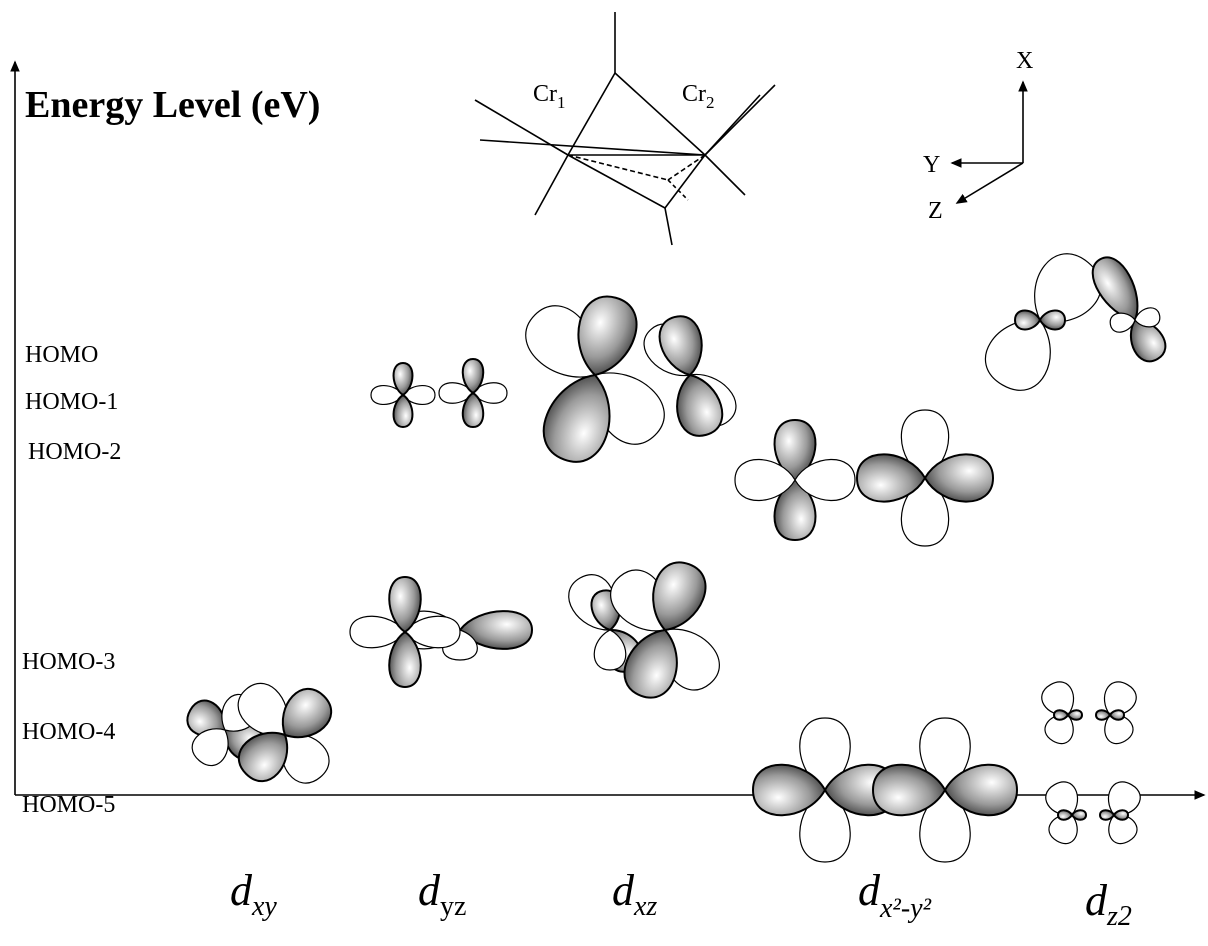  What do you see at coordinates (68, 805) in the screenshot?
I see `level-label: HOMO-5` at bounding box center [68, 805].